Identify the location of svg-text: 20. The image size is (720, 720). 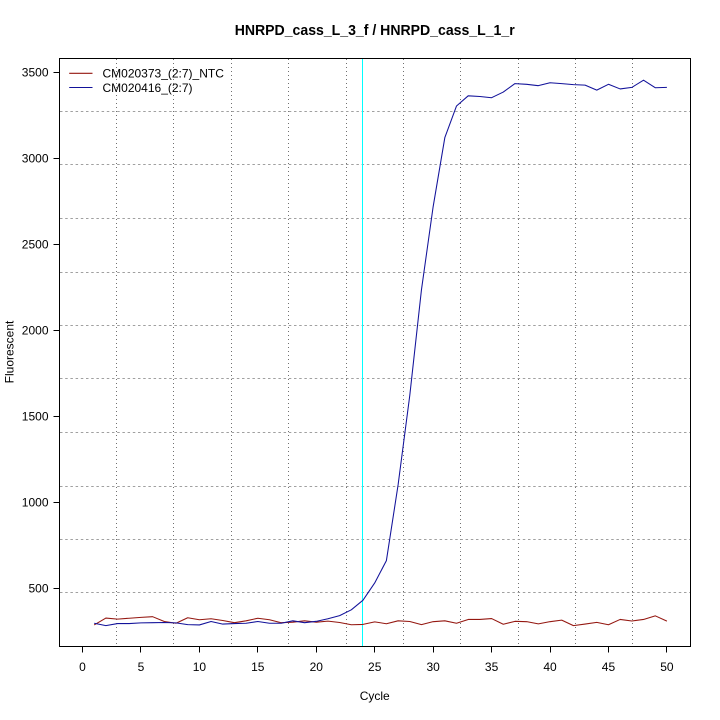
(317, 667).